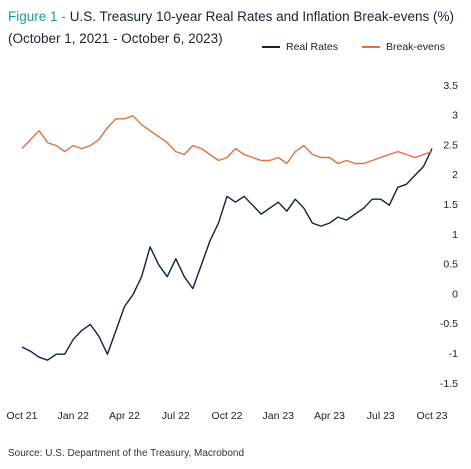  What do you see at coordinates (115, 38) in the screenshot?
I see `chart-subtitle: (October 1, 2021 - October 6, 2023)` at bounding box center [115, 38].